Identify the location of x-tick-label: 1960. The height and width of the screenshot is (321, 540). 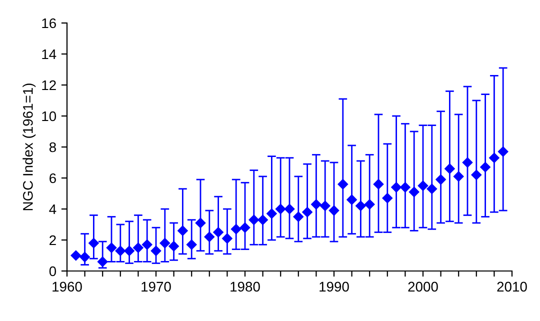
(67, 287).